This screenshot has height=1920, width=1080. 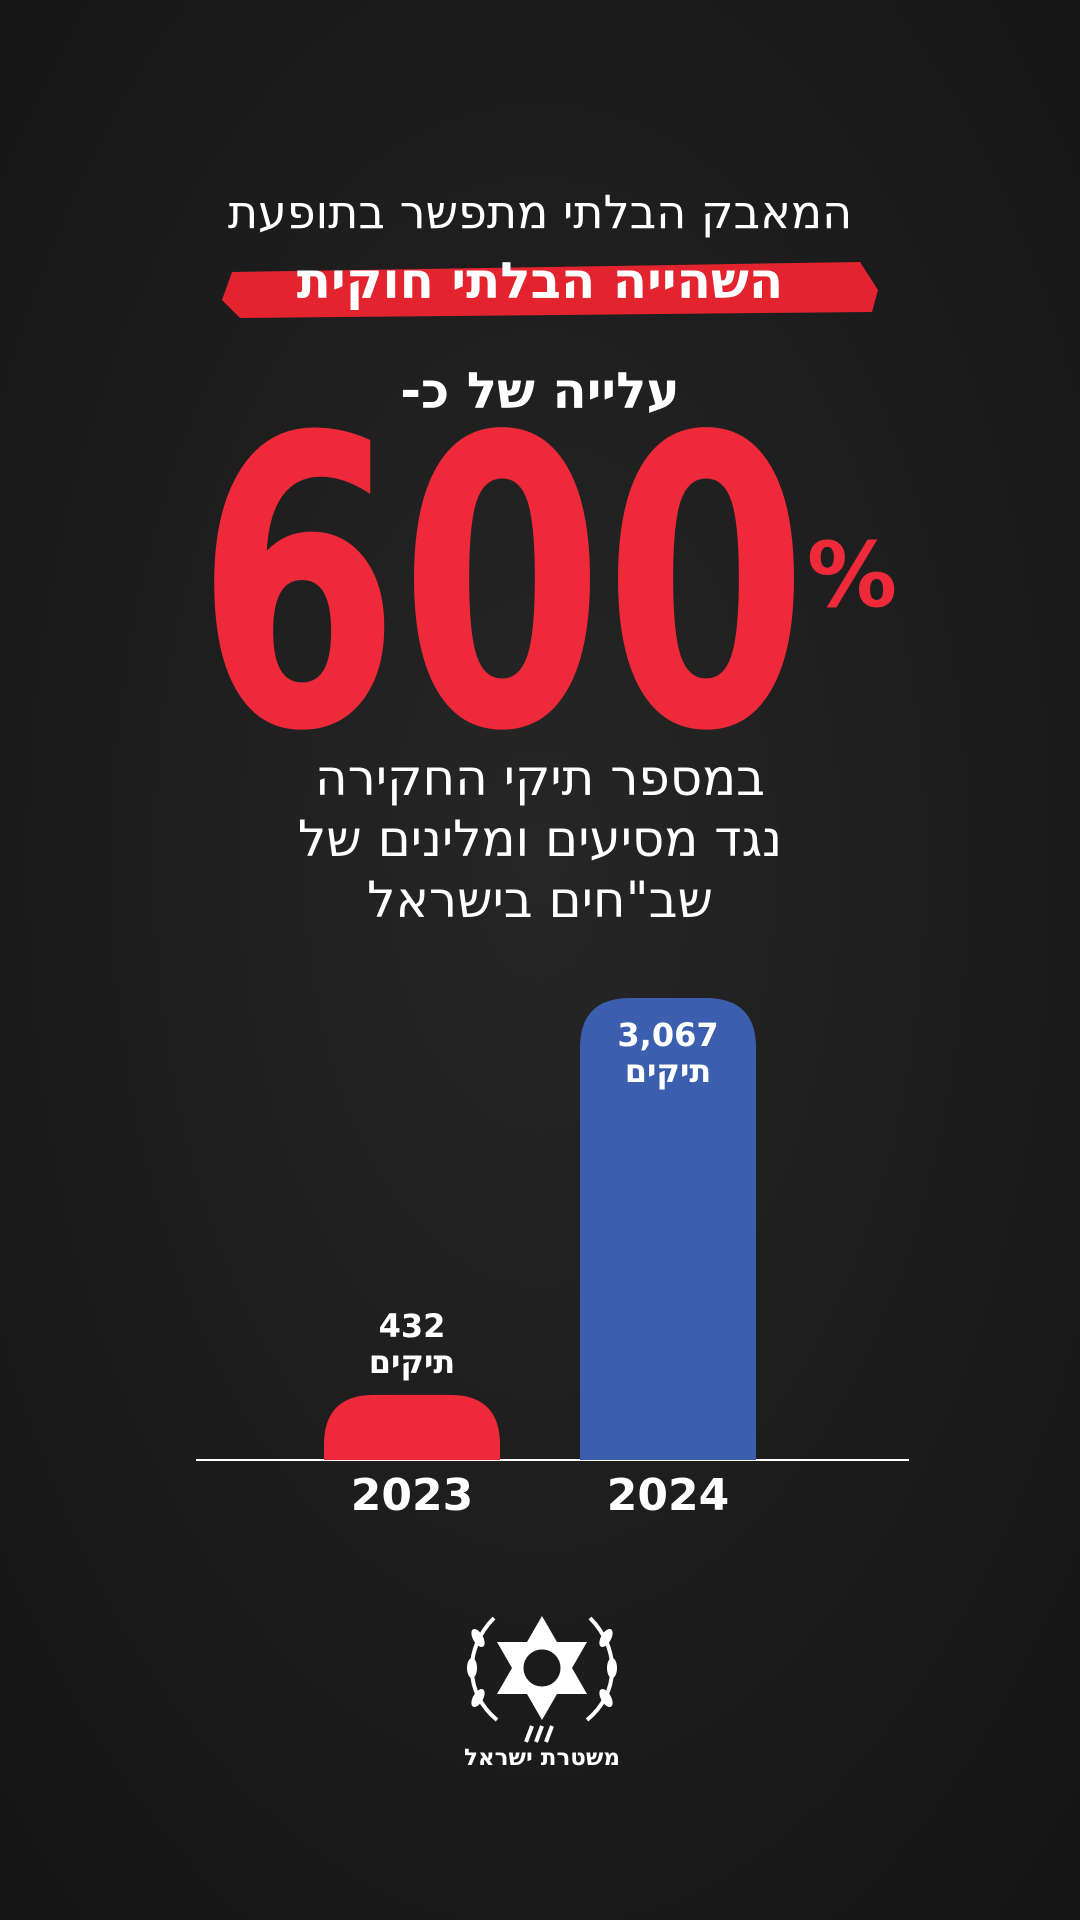 What do you see at coordinates (412, 1326) in the screenshot?
I see `value-label: 432` at bounding box center [412, 1326].